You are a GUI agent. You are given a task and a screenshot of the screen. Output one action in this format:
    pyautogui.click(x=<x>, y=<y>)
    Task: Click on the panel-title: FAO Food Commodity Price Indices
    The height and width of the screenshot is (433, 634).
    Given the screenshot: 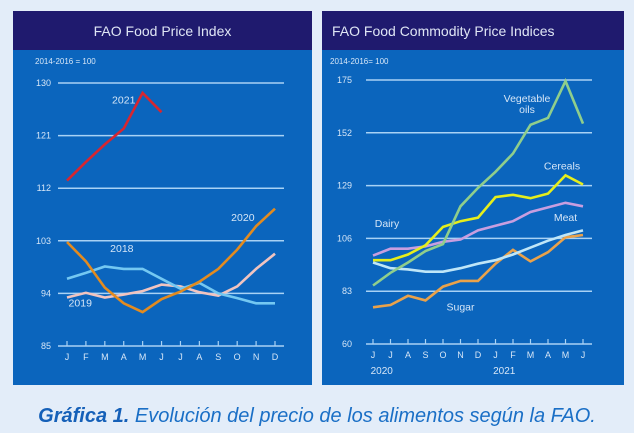 What is the action you would take?
    pyautogui.click(x=473, y=30)
    